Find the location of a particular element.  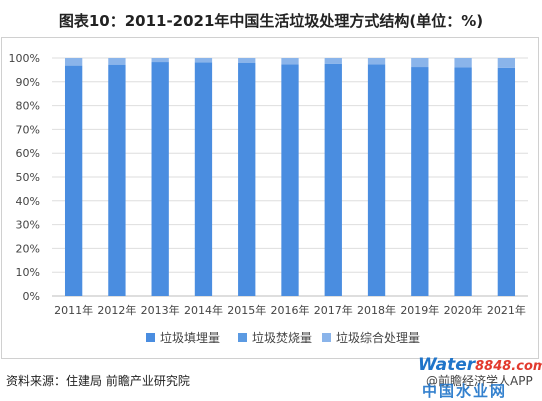

x-tick-label: 2018年 is located at coordinates (376, 310).